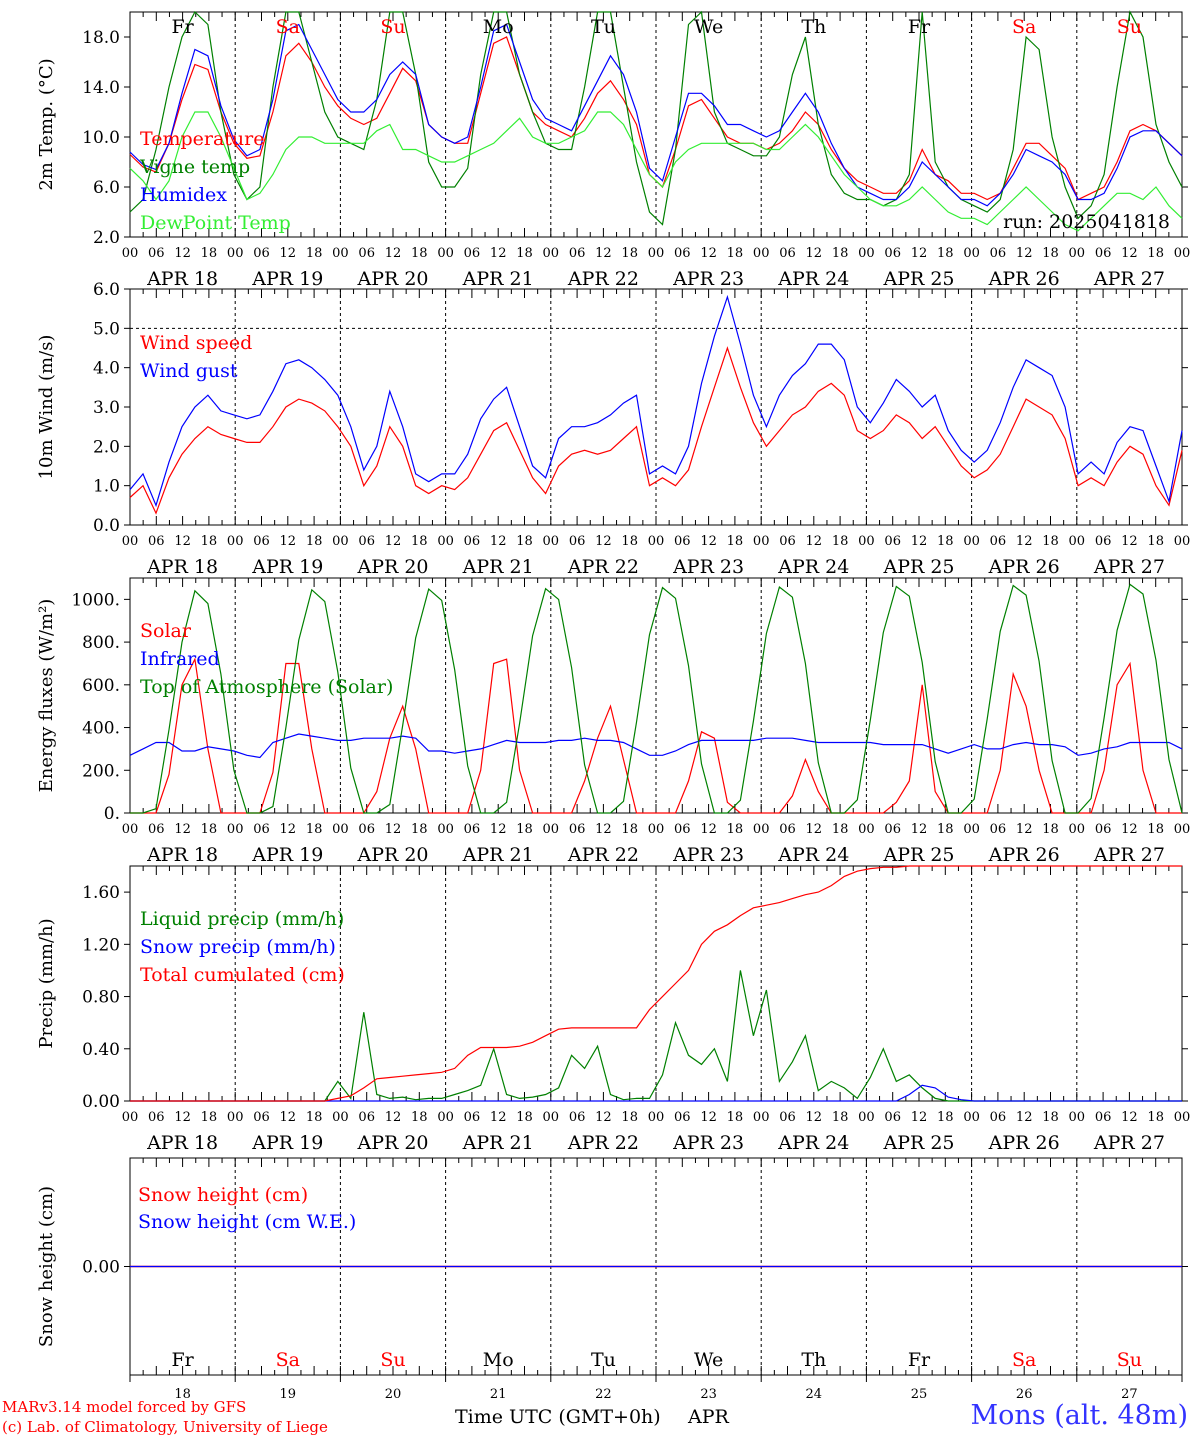 The width and height of the screenshot is (1194, 1440). What do you see at coordinates (498, 1394) in the screenshot?
I see `day-number: 21` at bounding box center [498, 1394].